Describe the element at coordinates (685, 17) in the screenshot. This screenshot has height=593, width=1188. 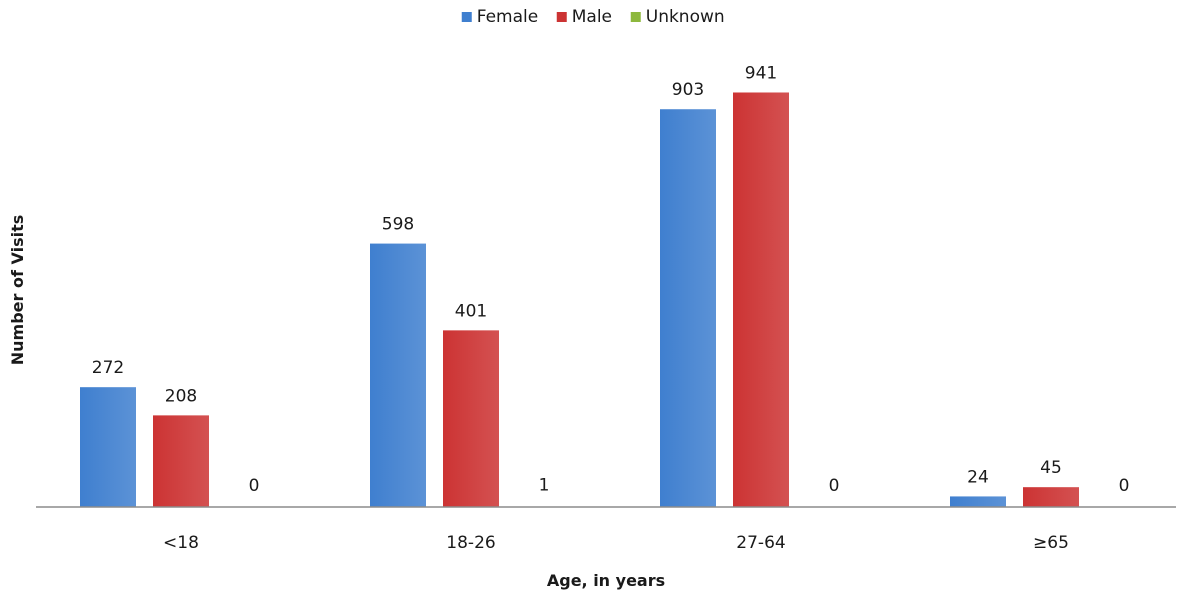
I see `legend-label-unknown: Unknown` at that location.